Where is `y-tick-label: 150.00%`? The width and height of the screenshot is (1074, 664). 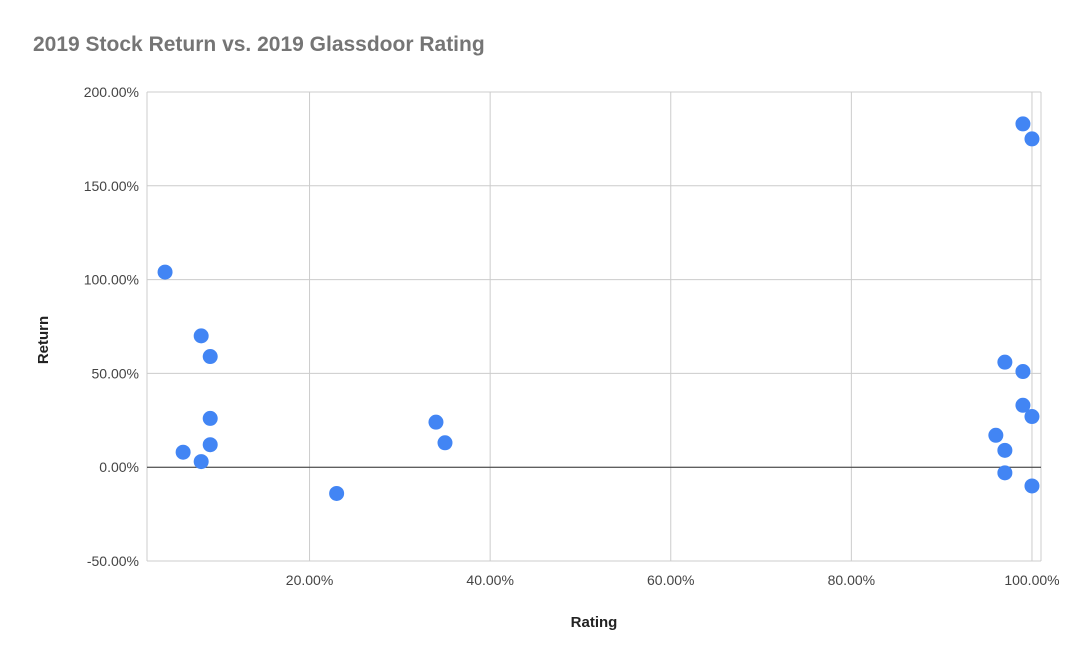
y-tick-label: 150.00% is located at coordinates (111, 186).